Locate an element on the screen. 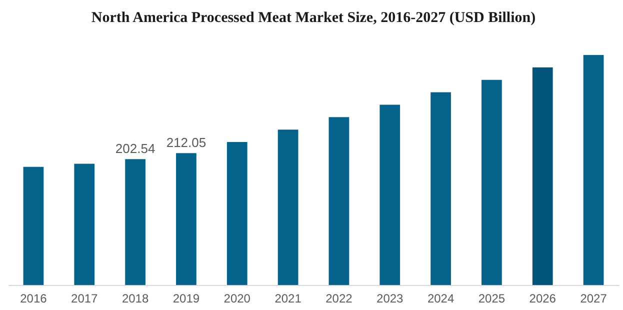 The height and width of the screenshot is (310, 623). x-tick-label: 2016 is located at coordinates (34, 299).